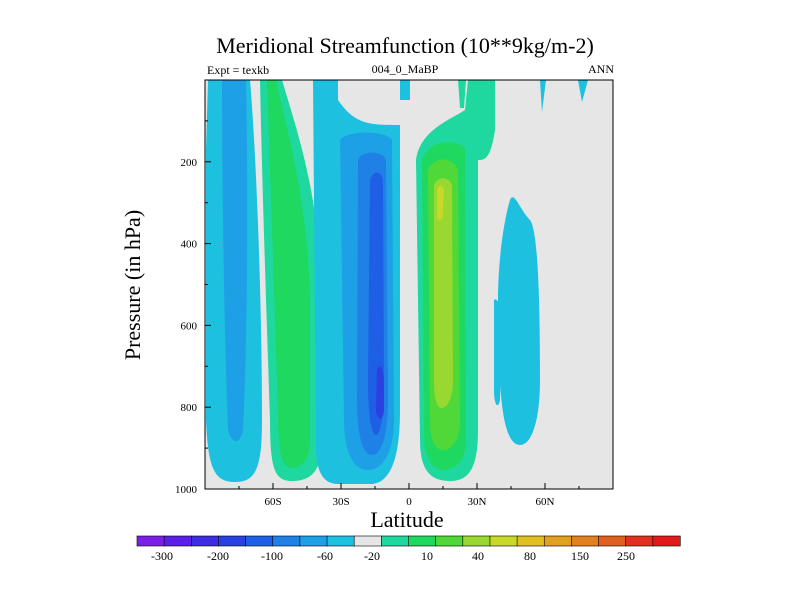  What do you see at coordinates (380, 392) in the screenshot?
I see `contour-hadley-south-l5` at bounding box center [380, 392].